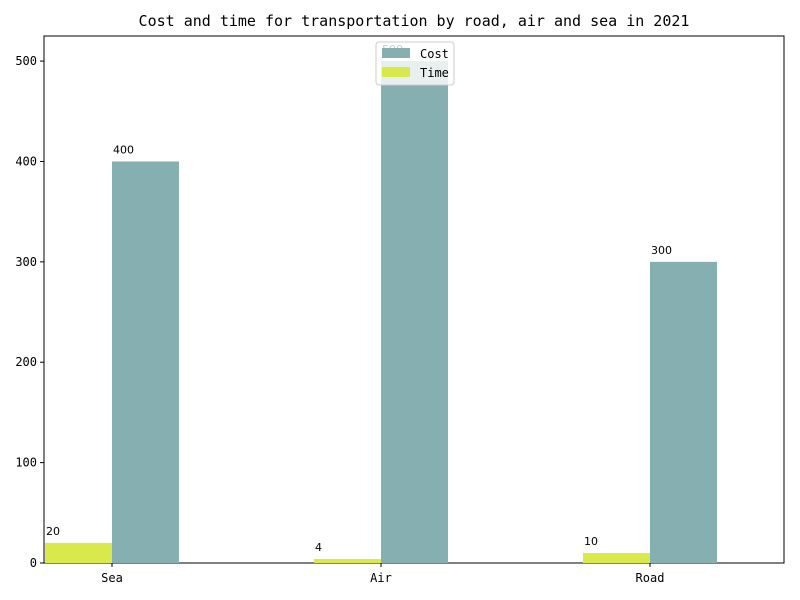  I want to click on data-label-cost-sea: 400, so click(123, 149).